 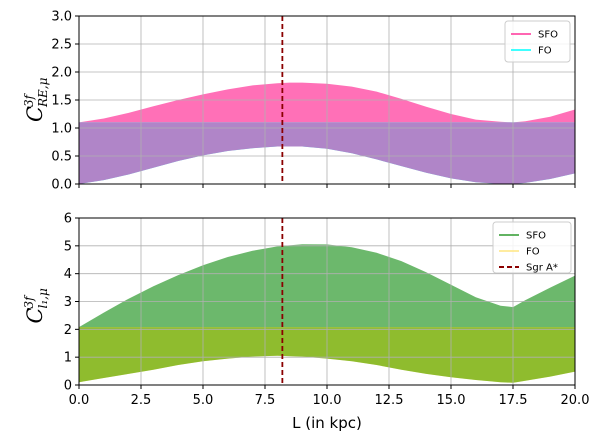 I want to click on bottom-legend: SFO FO Sgr A*, so click(x=532, y=247).